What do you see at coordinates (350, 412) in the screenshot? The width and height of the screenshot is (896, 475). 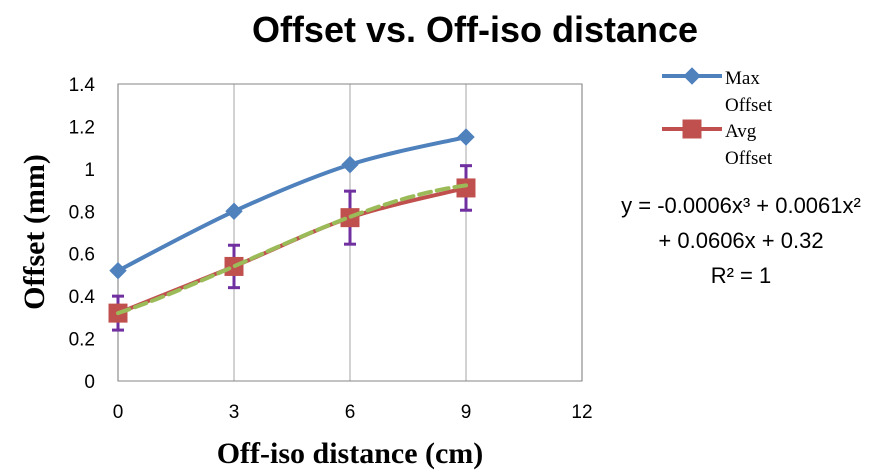 I see `x-tick-label: 6` at bounding box center [350, 412].